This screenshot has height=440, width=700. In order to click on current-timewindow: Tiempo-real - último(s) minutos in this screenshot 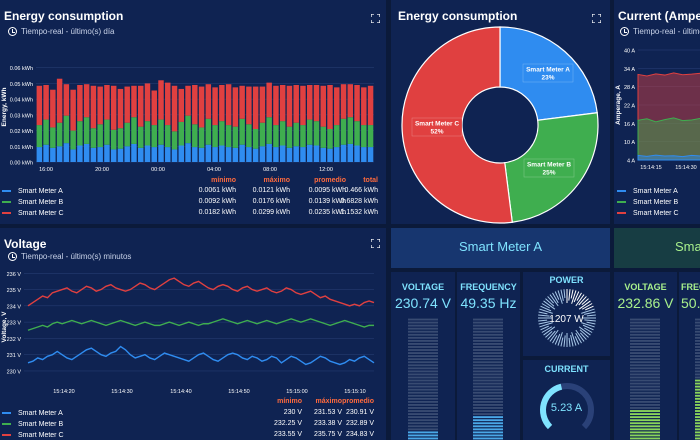, I will do `click(666, 31)`.